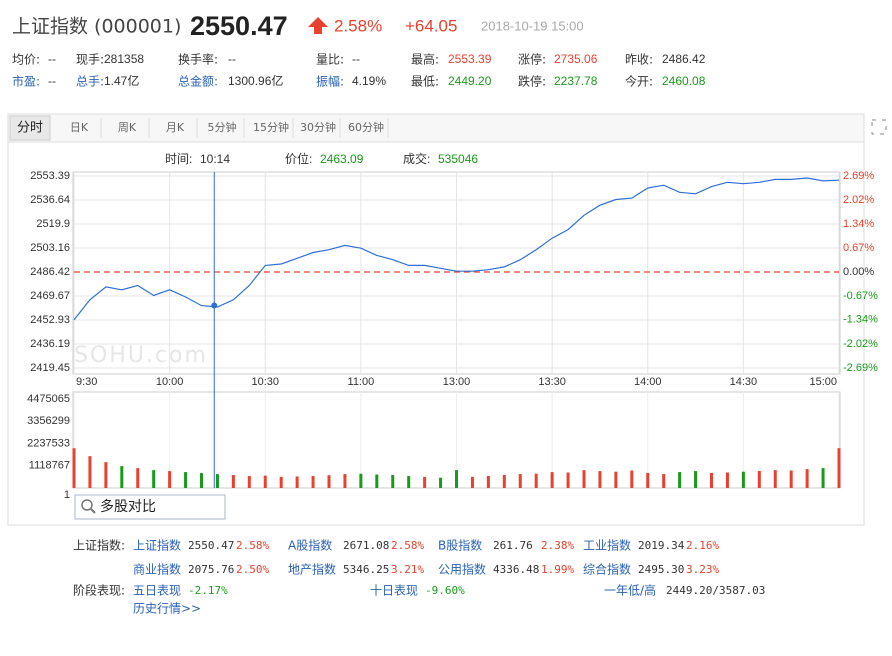  I want to click on quote-label: 跌停:, so click(532, 81).